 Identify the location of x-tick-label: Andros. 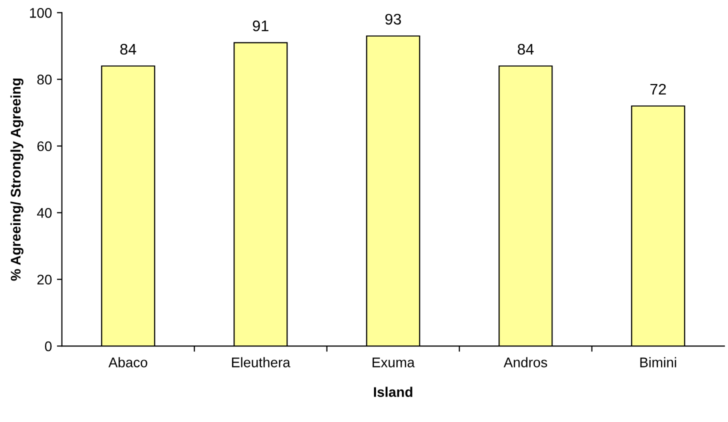
(526, 362).